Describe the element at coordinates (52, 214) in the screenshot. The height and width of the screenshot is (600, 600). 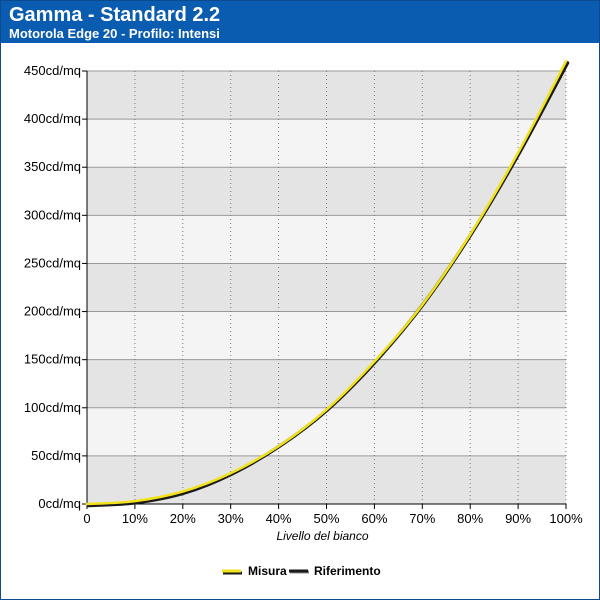
I see `y-tick-label: 300cd/mq` at that location.